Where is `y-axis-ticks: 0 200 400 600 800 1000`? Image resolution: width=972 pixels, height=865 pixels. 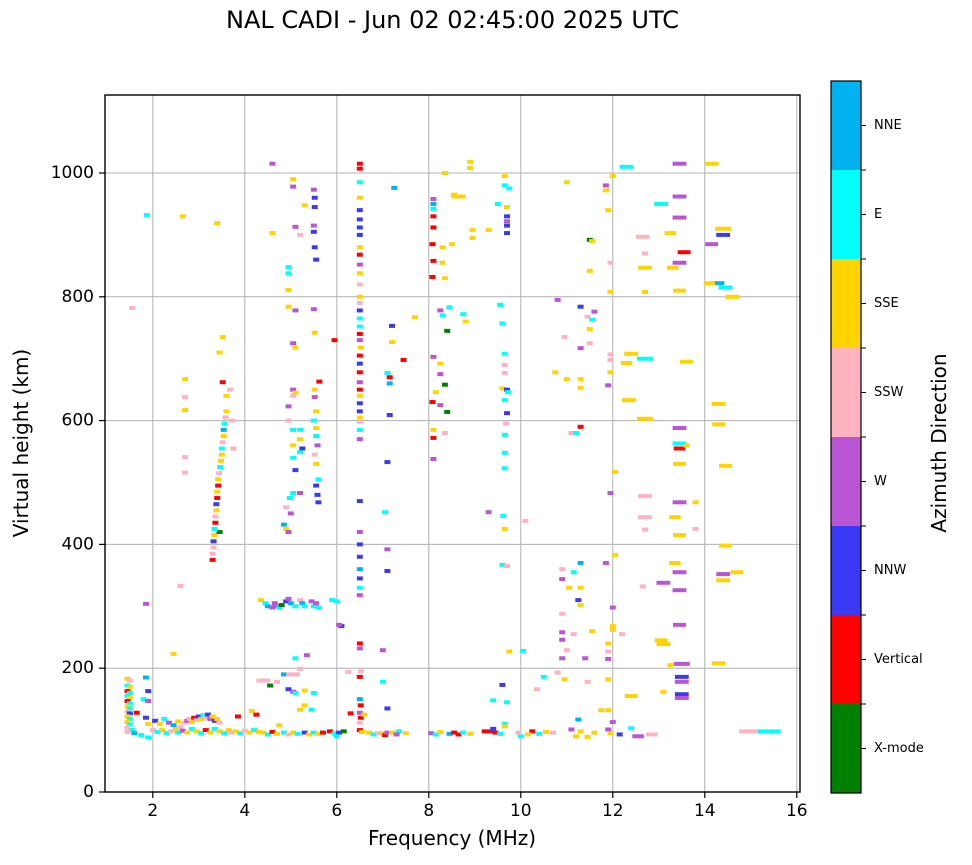
y-axis-ticks: 0 200 400 600 800 1000 is located at coordinates (78, 482).